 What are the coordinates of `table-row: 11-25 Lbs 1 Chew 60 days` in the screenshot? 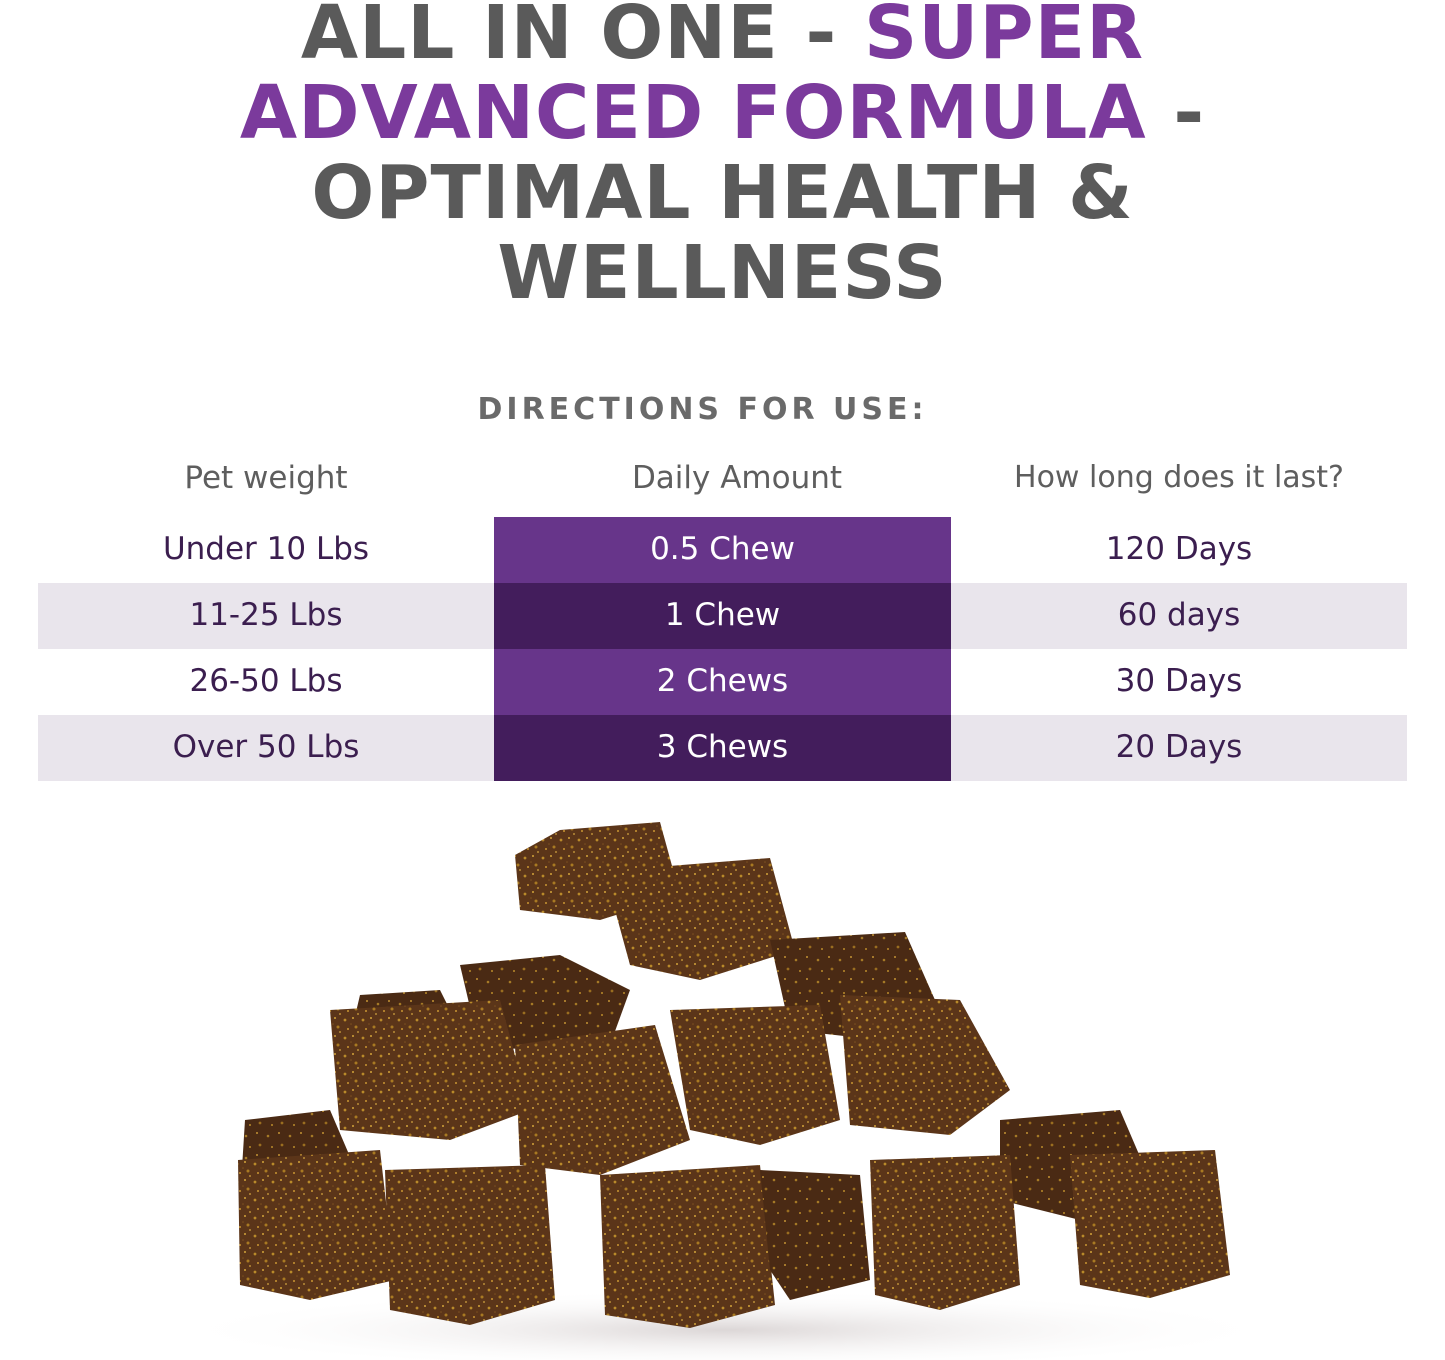 It's located at (722, 616).